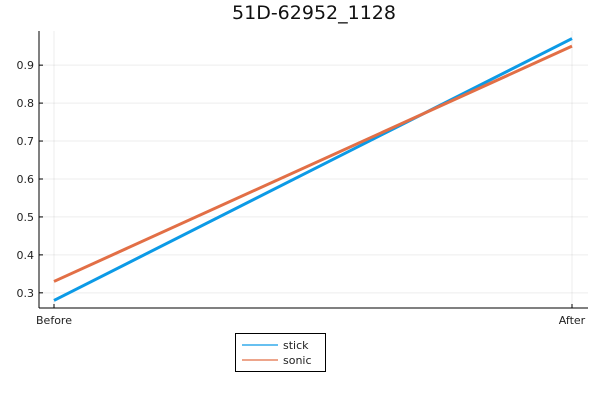 This screenshot has width=600, height=400. I want to click on y-tick-label: 0.9, so click(26, 65).